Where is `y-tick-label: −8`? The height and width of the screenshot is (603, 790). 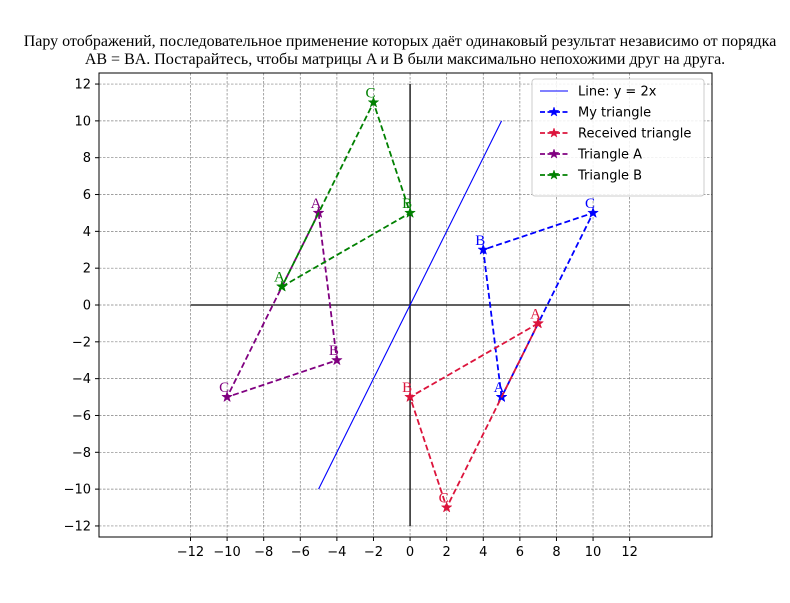 y-tick-label: −8 is located at coordinates (81, 453).